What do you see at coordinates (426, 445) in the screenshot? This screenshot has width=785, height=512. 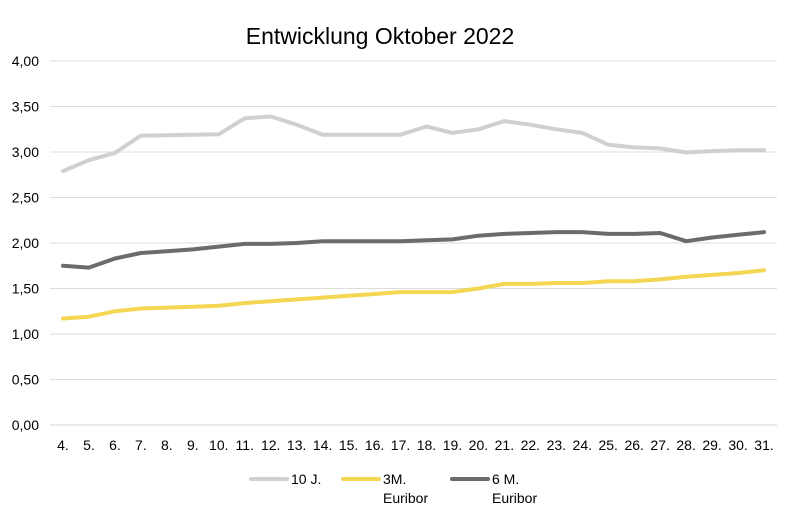 I see `x-tick-label: 18.` at bounding box center [426, 445].